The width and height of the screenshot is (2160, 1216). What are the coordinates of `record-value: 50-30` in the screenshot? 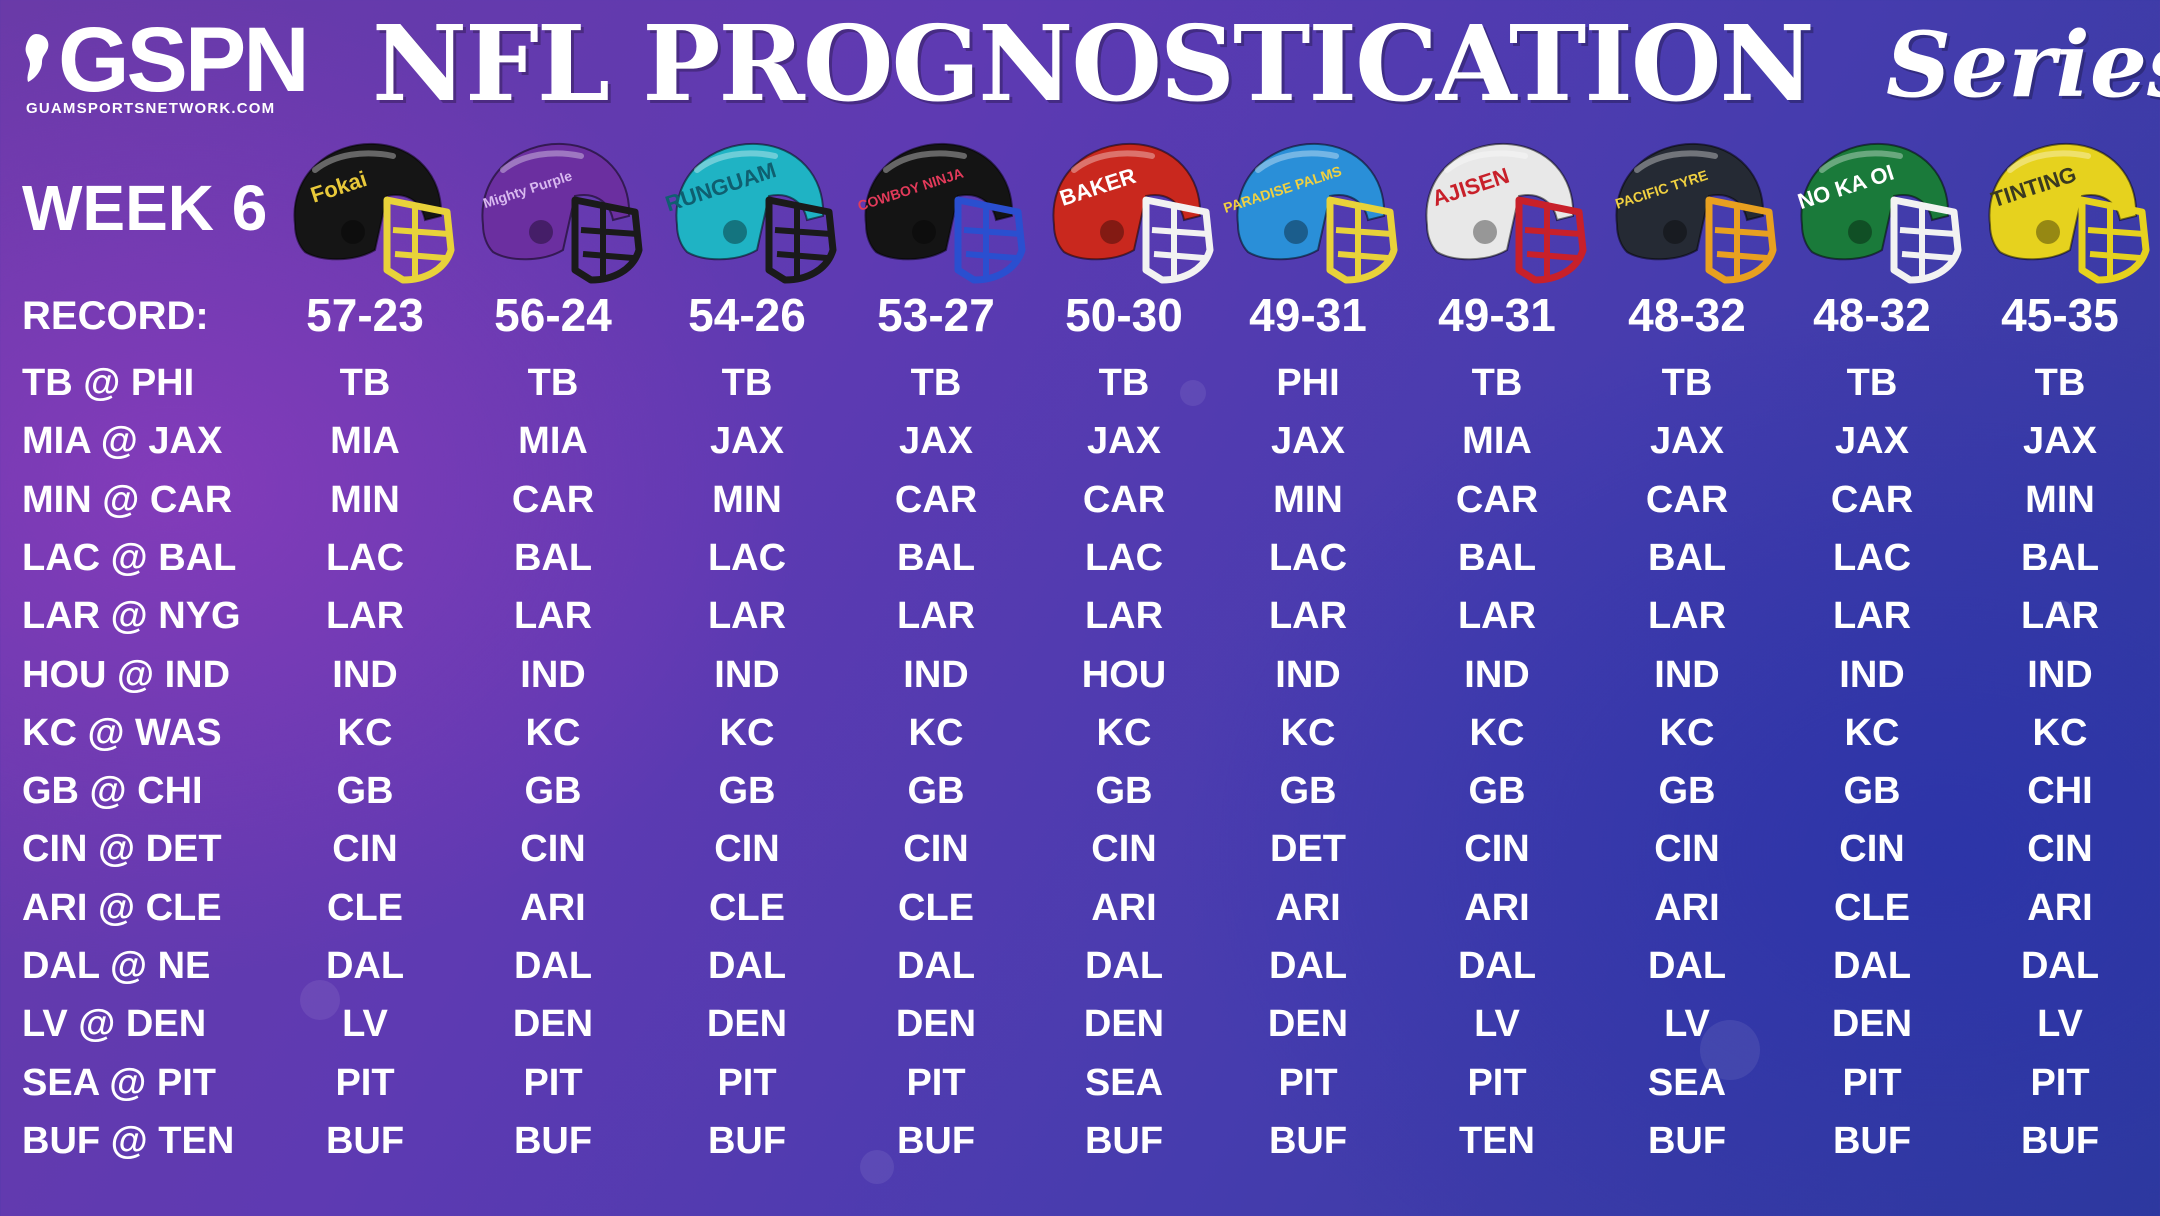 It's located at (1124, 315).